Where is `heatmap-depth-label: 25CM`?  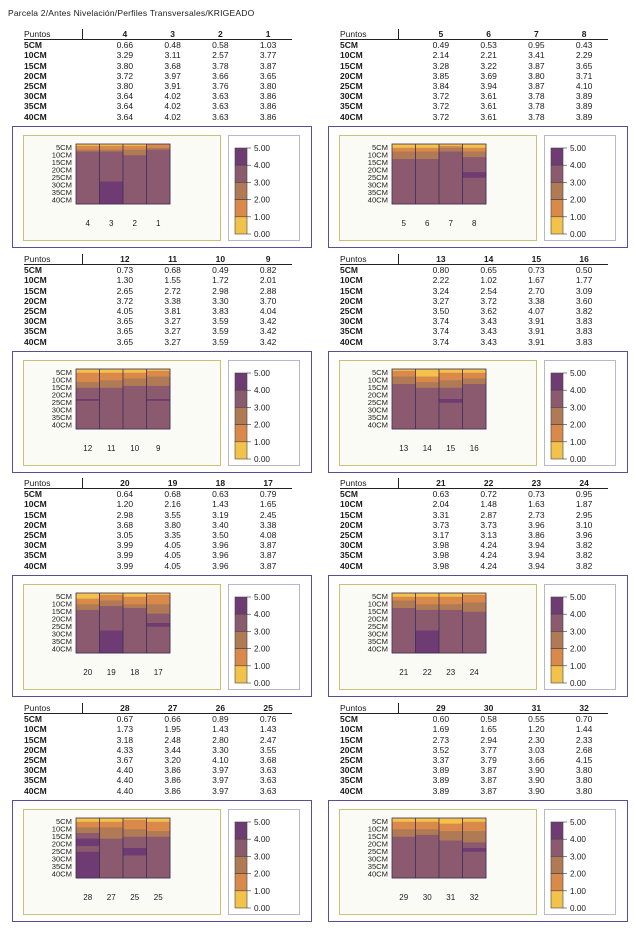
heatmap-depth-label: 25CM is located at coordinates (378, 402).